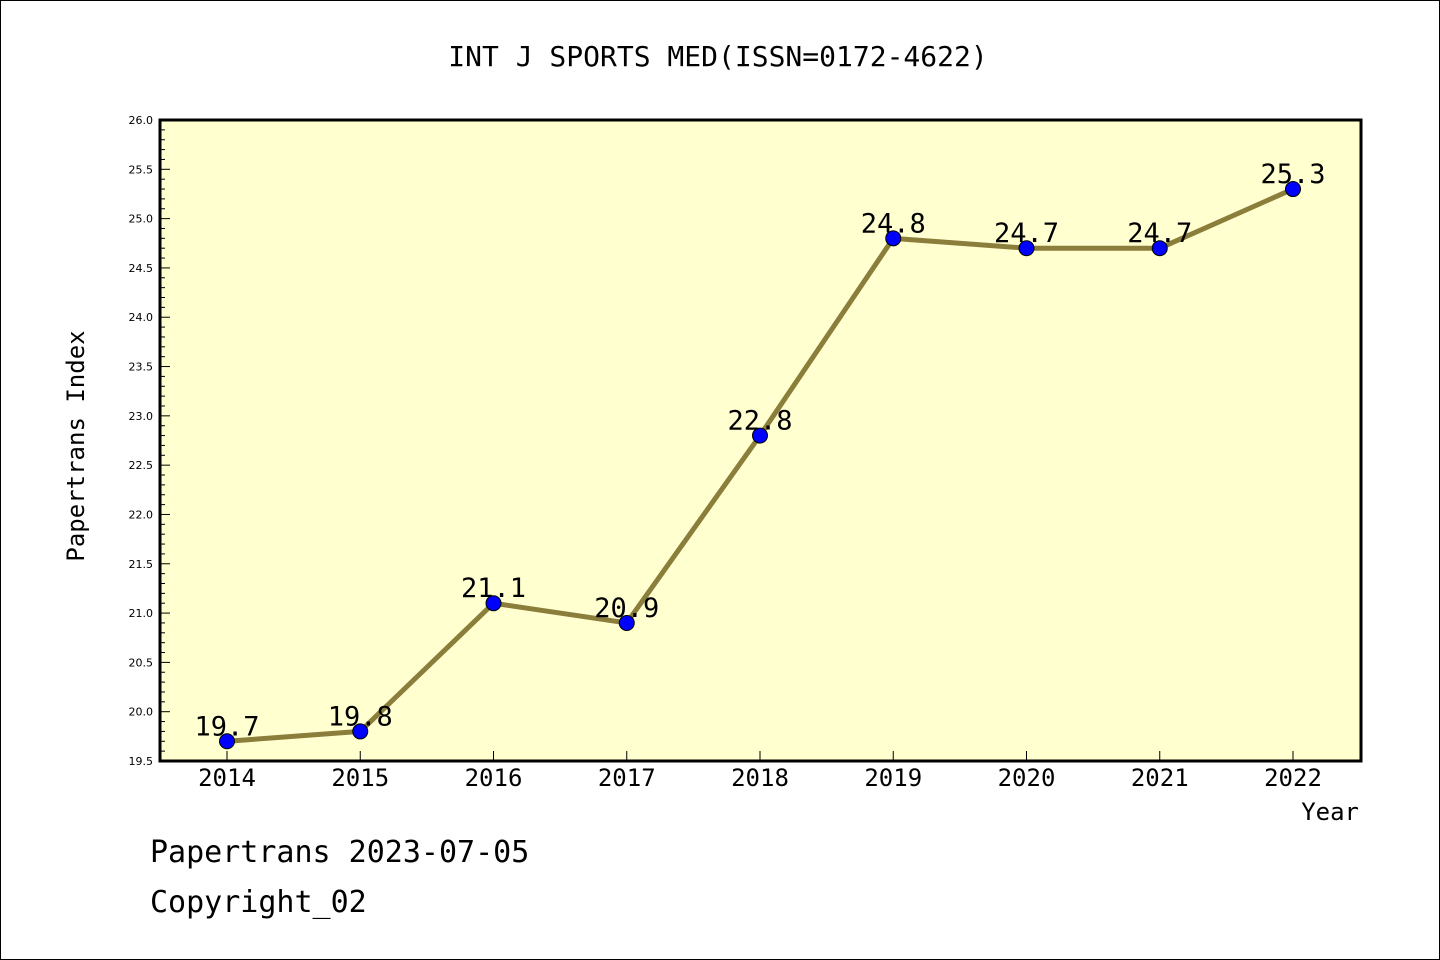 Image resolution: width=1440 pixels, height=960 pixels. Describe the element at coordinates (1027, 778) in the screenshot. I see `x-tick-label: 2020` at that location.